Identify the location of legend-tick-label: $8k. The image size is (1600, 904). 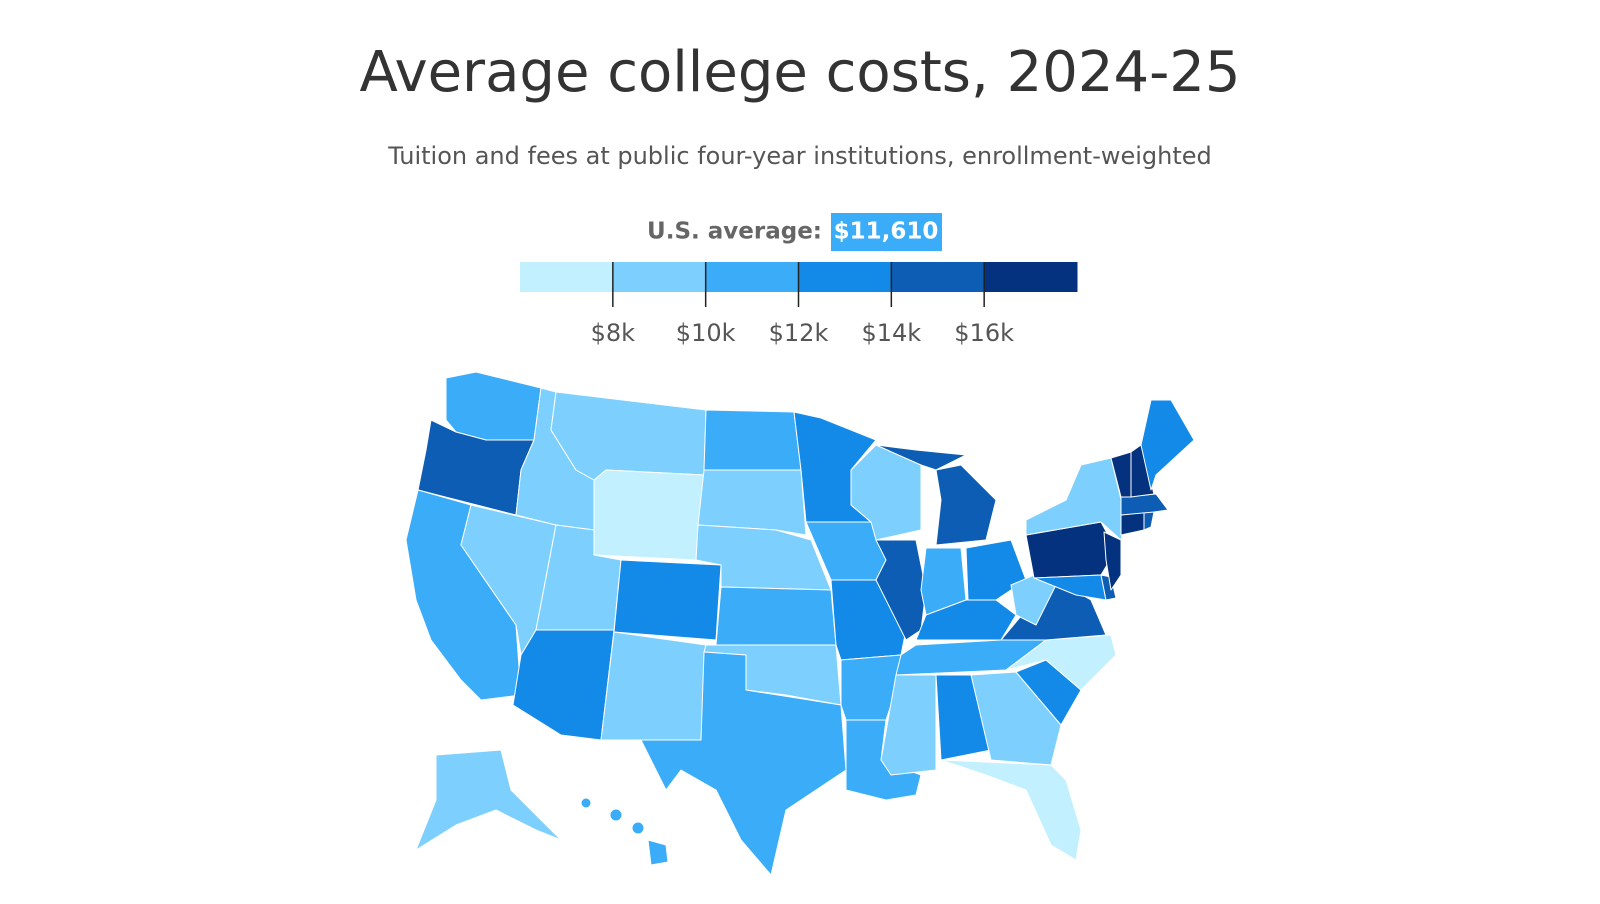
(613, 333).